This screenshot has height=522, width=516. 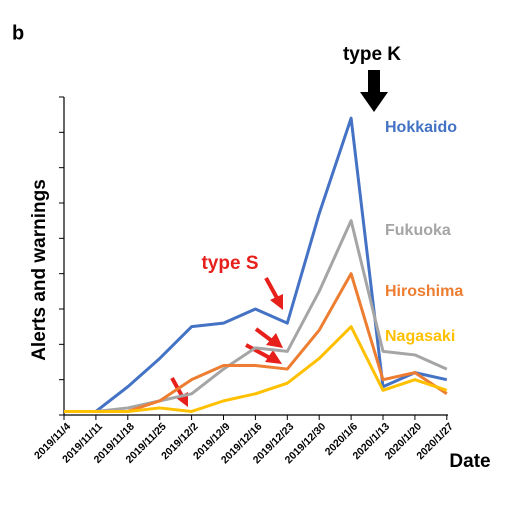 I want to click on x-axis-label: Date, so click(x=469, y=461).